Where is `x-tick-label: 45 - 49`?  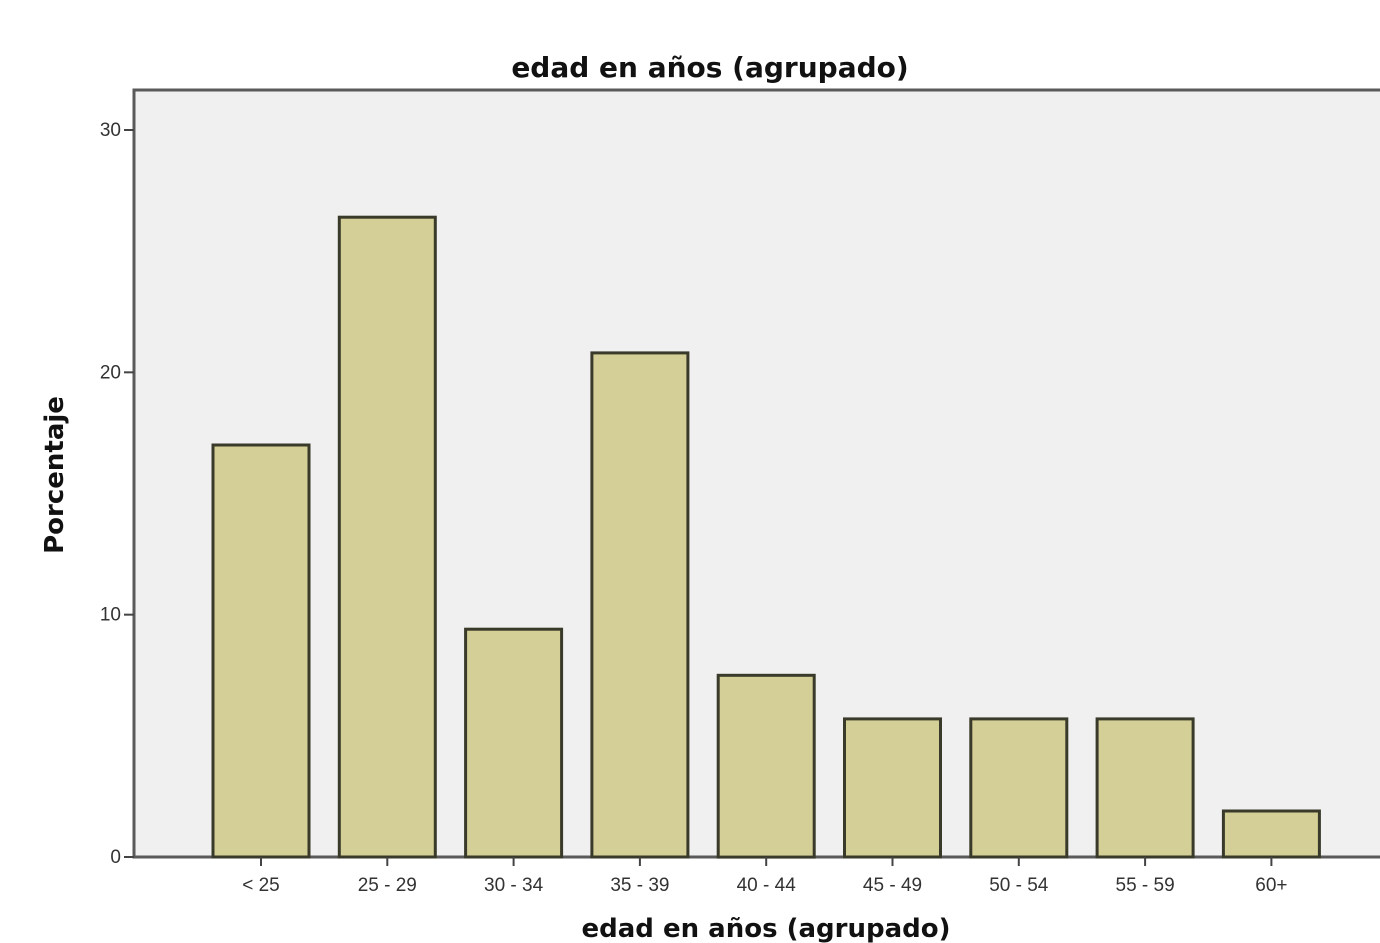 x-tick-label: 45 - 49 is located at coordinates (892, 885).